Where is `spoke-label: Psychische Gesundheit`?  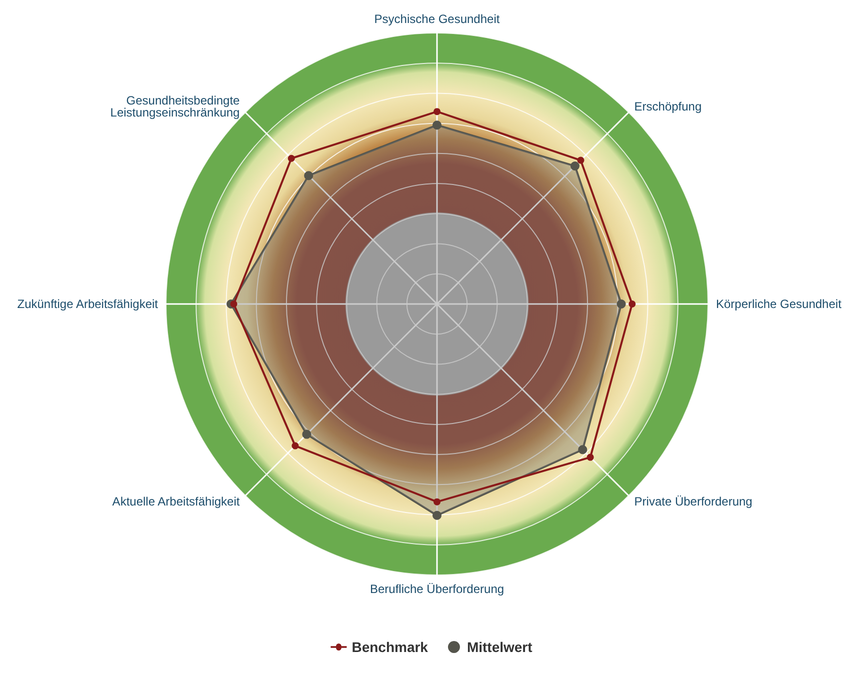
spoke-label: Psychische Gesundheit is located at coordinates (437, 19).